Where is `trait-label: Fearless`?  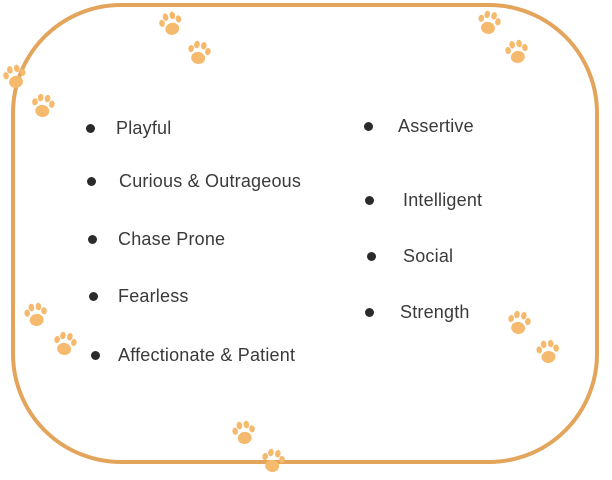
trait-label: Fearless is located at coordinates (153, 296).